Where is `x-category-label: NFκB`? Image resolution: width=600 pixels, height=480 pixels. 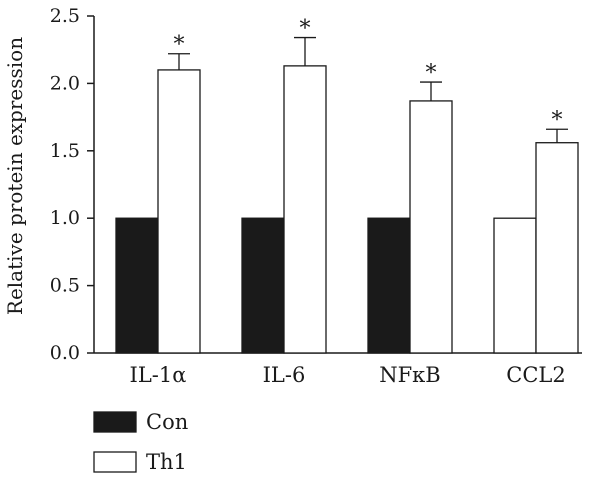 x-category-label: NFκB is located at coordinates (410, 375).